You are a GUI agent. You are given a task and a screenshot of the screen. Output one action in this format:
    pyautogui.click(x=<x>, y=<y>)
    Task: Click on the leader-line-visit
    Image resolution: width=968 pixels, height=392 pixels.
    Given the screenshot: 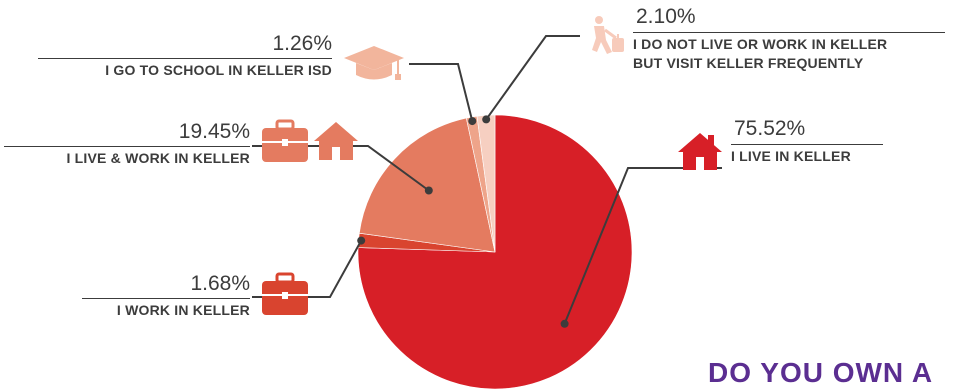 What is the action you would take?
    pyautogui.click(x=533, y=77)
    